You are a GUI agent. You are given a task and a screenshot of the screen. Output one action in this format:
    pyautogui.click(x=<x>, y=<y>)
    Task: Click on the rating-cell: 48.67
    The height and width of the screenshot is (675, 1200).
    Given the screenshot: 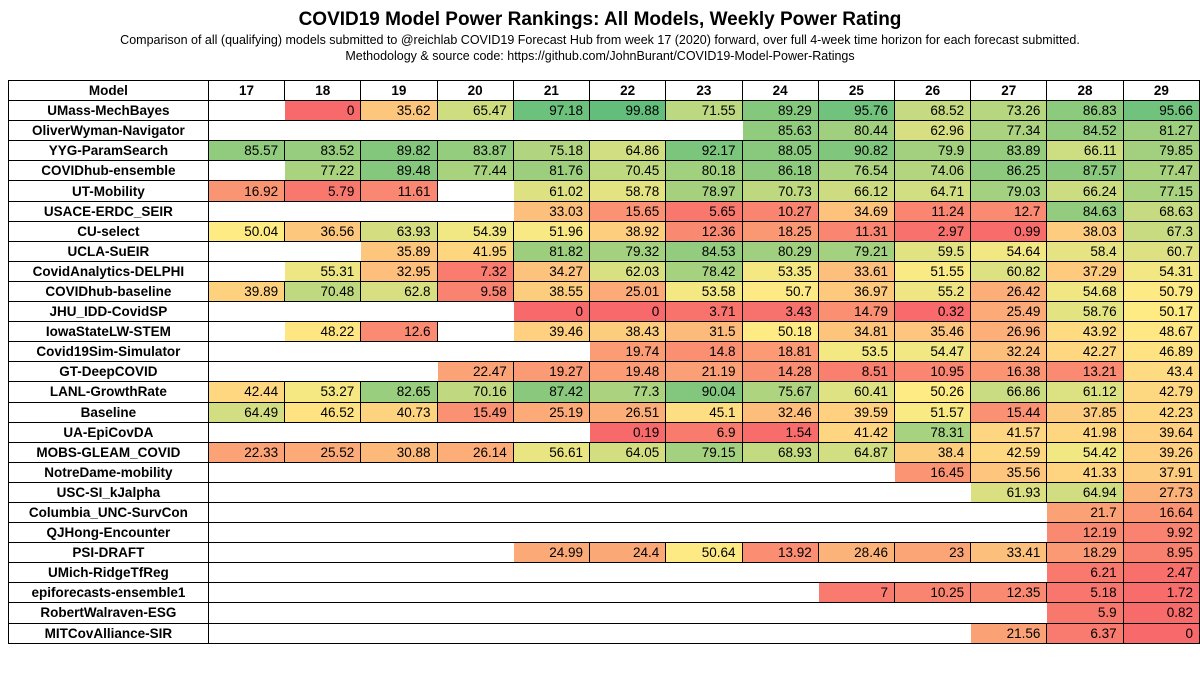 What is the action you would take?
    pyautogui.click(x=1161, y=332)
    